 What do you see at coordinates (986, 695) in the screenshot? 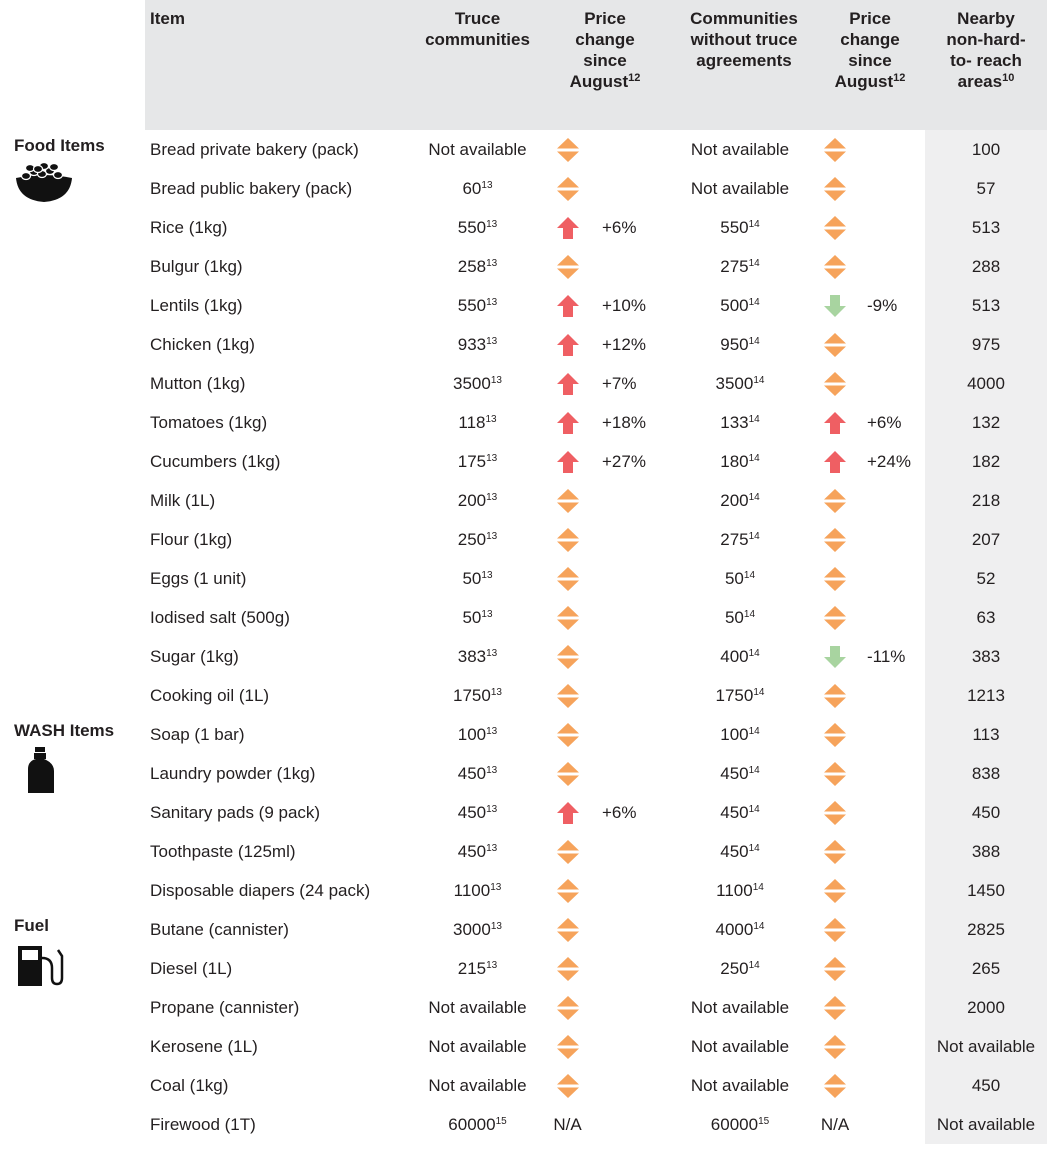
I see `nearby-price: 1213` at bounding box center [986, 695].